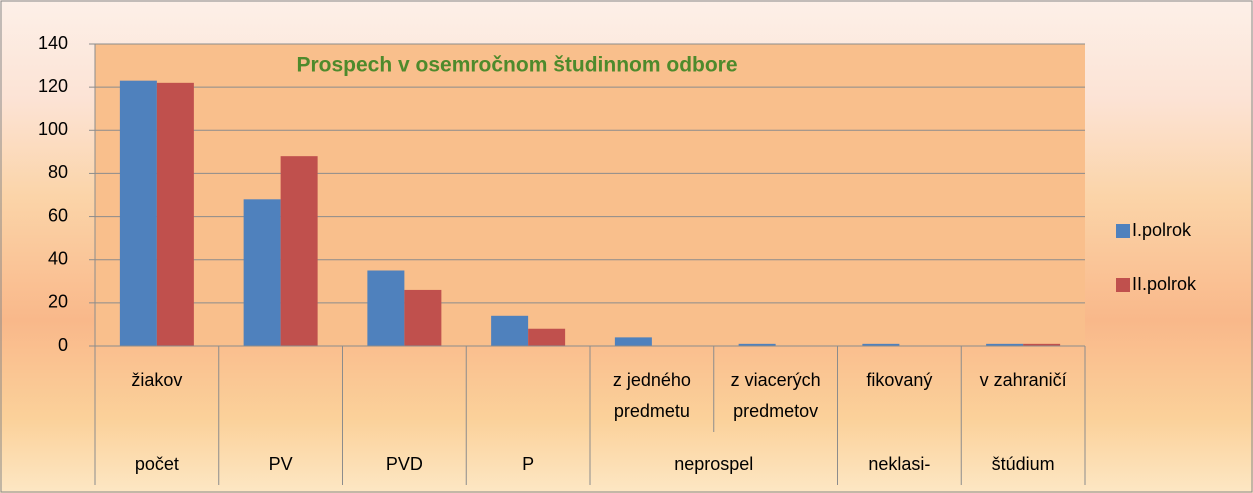 The image size is (1253, 493). What do you see at coordinates (1164, 284) in the screenshot?
I see `legend-label: II.polrok` at bounding box center [1164, 284].